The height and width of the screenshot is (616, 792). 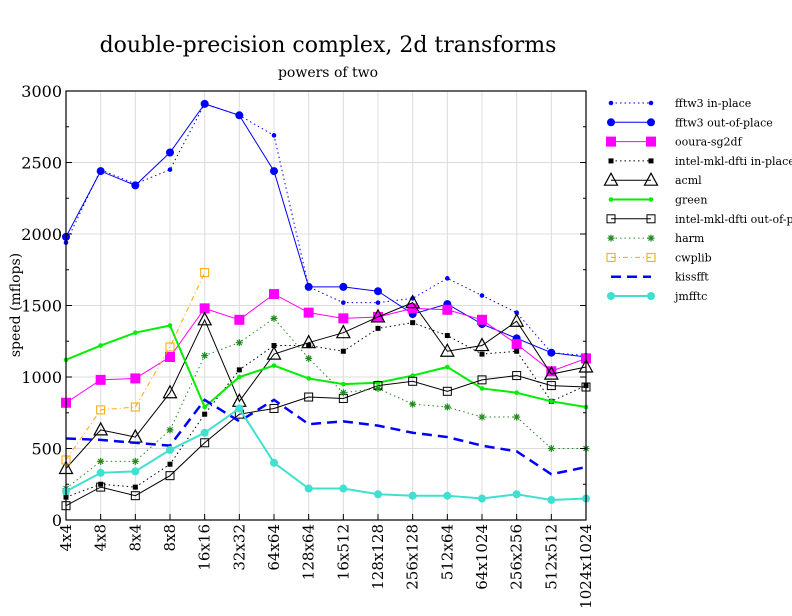 What do you see at coordinates (724, 122) in the screenshot?
I see `legend-label: fftw3 out-of-place` at bounding box center [724, 122].